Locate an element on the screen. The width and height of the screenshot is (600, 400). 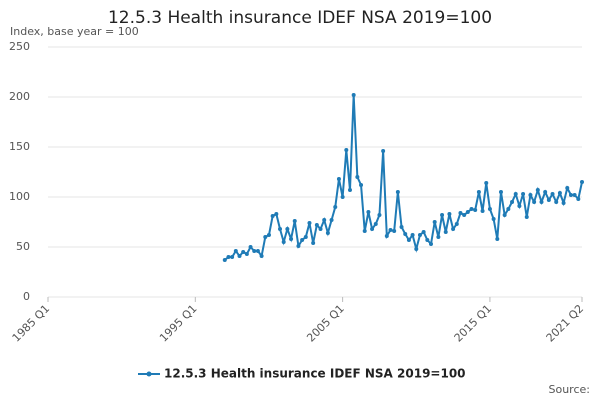
x-tick-label: 2005 Q1 is located at coordinates (325, 323).